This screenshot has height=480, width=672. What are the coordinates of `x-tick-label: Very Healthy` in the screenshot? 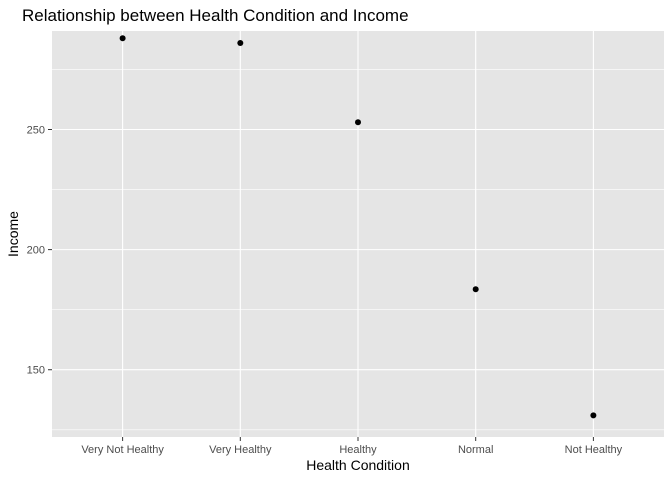 It's located at (240, 450).